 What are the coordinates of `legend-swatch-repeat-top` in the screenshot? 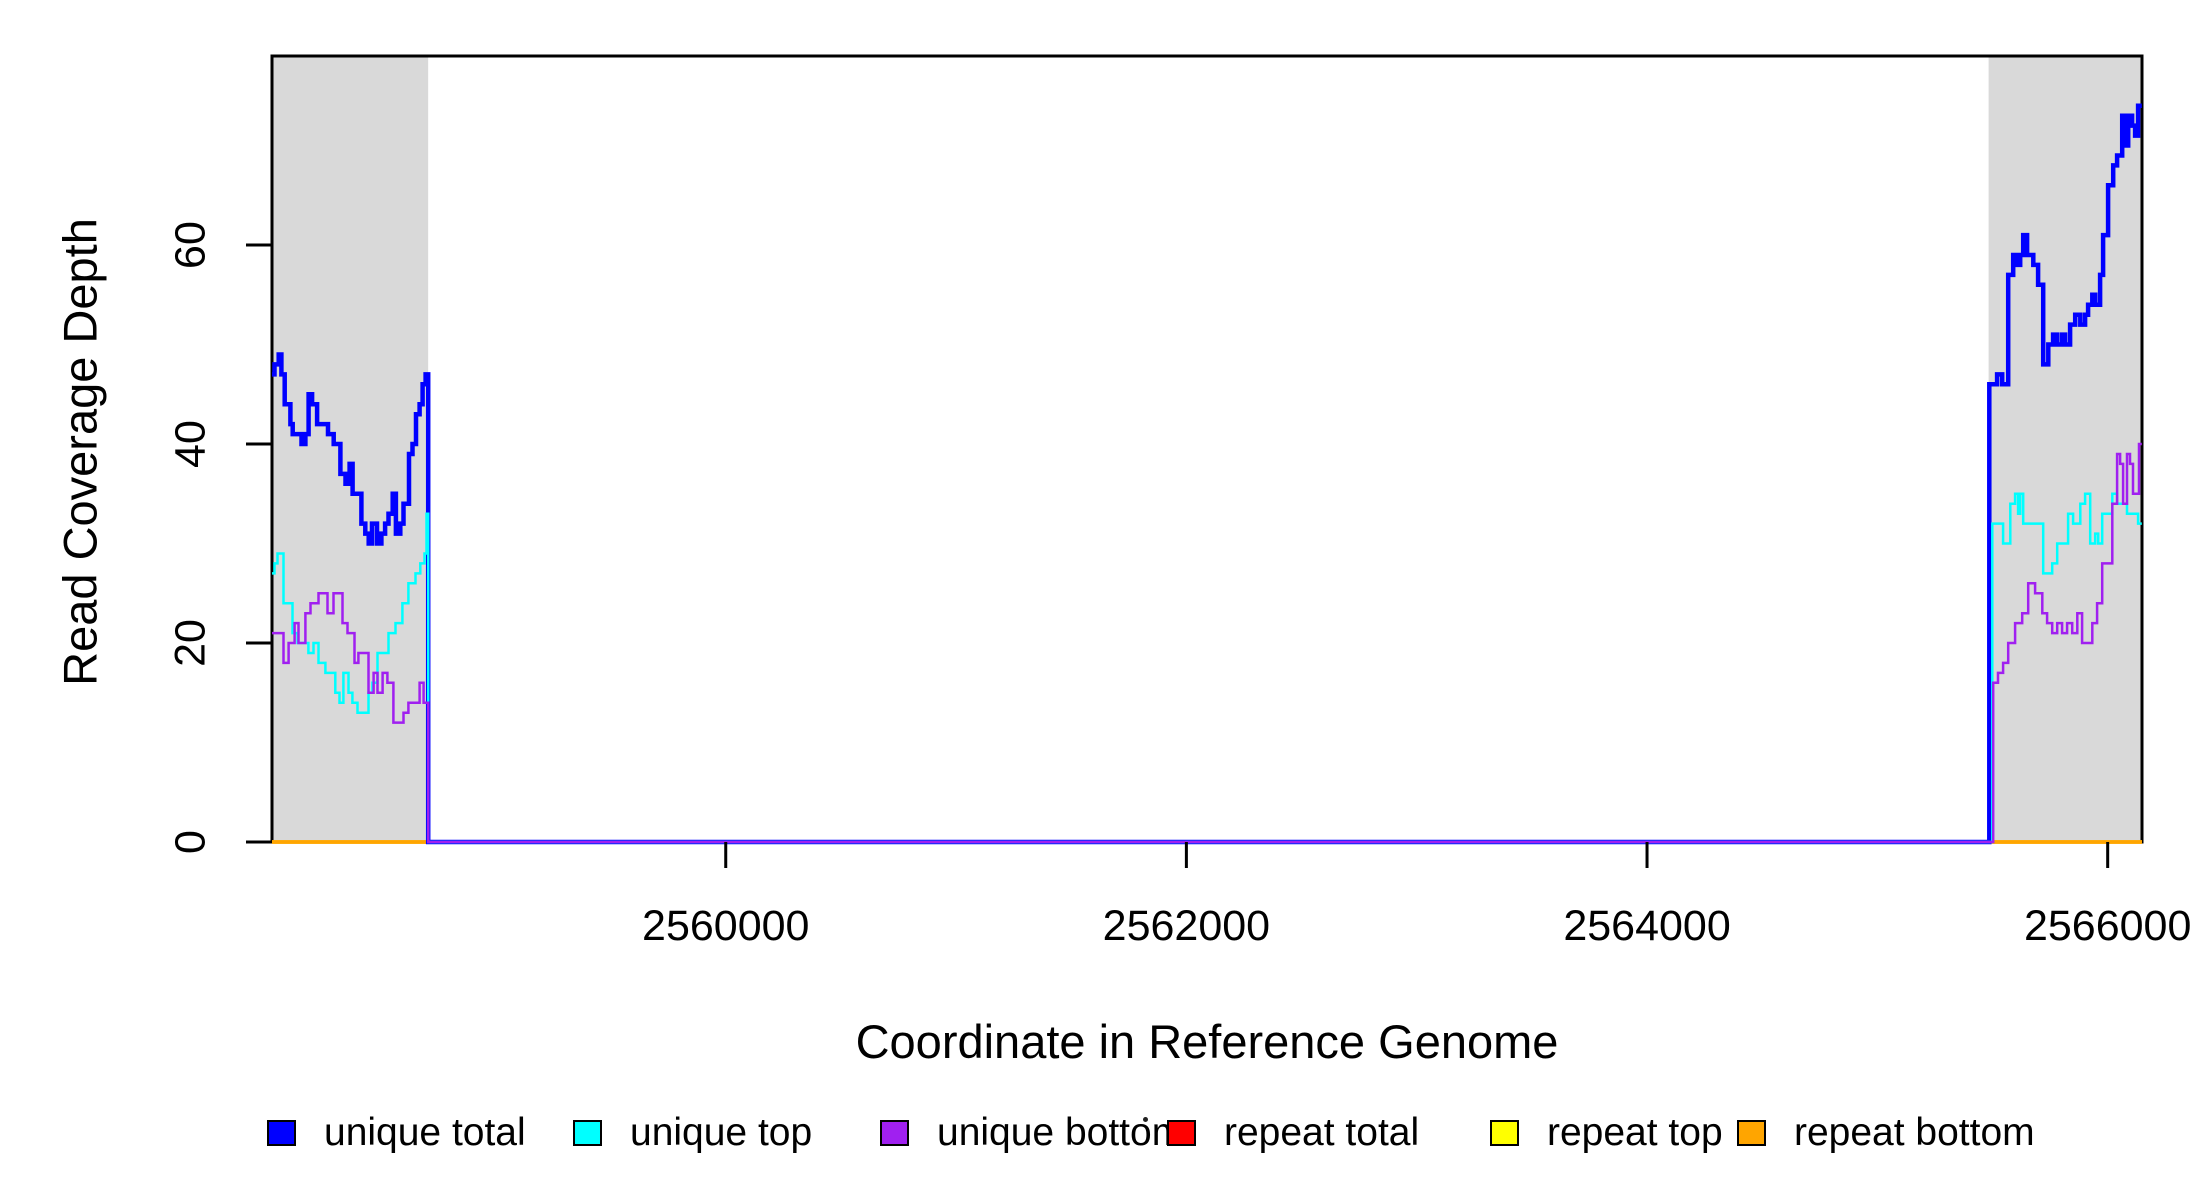 It's located at (1504, 1133).